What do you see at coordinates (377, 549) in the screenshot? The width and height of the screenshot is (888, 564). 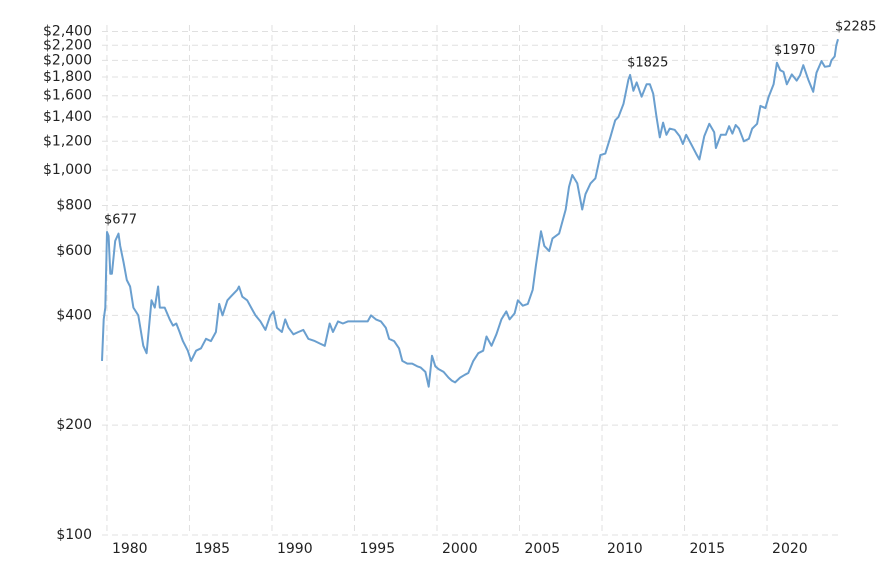 I see `x-tick-label: 1995` at bounding box center [377, 549].